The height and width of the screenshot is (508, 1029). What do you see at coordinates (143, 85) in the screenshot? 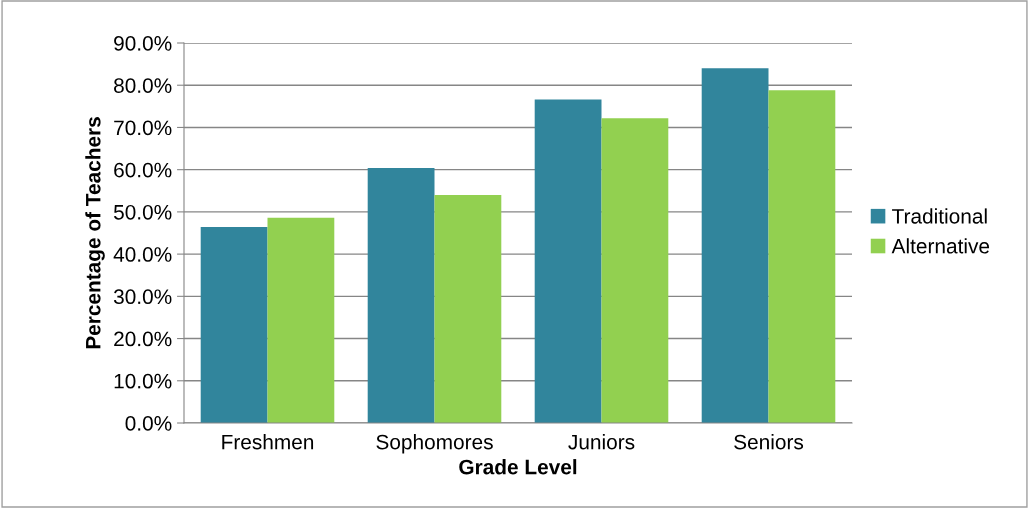
I see `y-tick-label: 80.0%` at bounding box center [143, 85].